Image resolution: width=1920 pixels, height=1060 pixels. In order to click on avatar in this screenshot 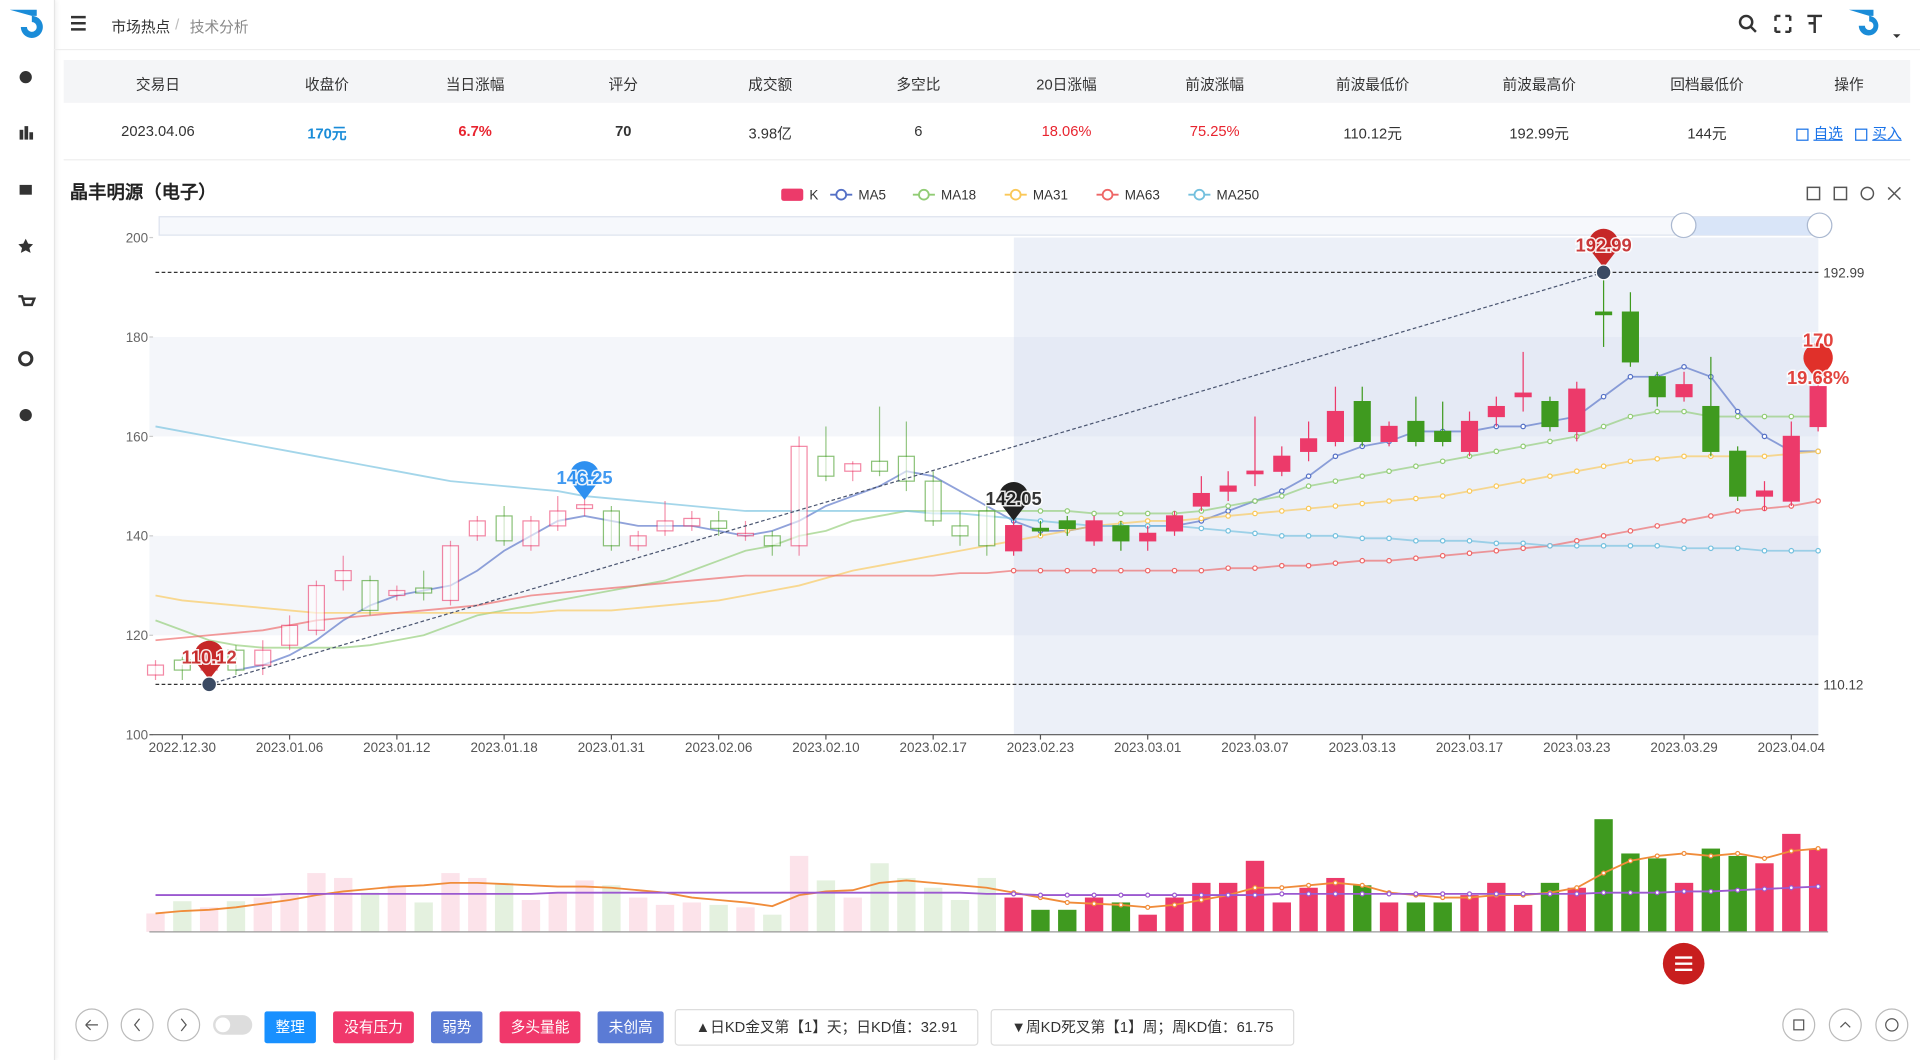, I will do `click(1863, 22)`.